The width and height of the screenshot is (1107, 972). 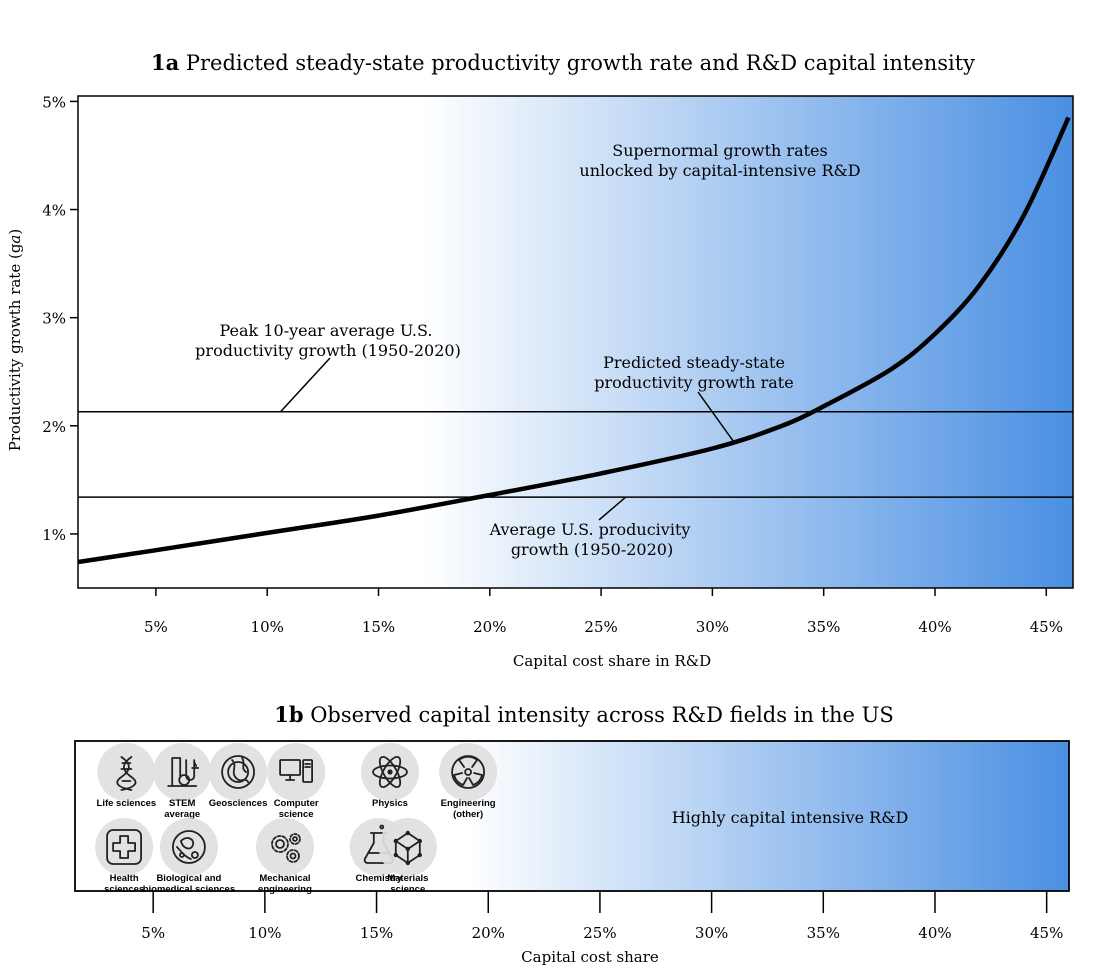 I want to click on y-axis-label: Productivity growth rate (ga), so click(x=15, y=340).